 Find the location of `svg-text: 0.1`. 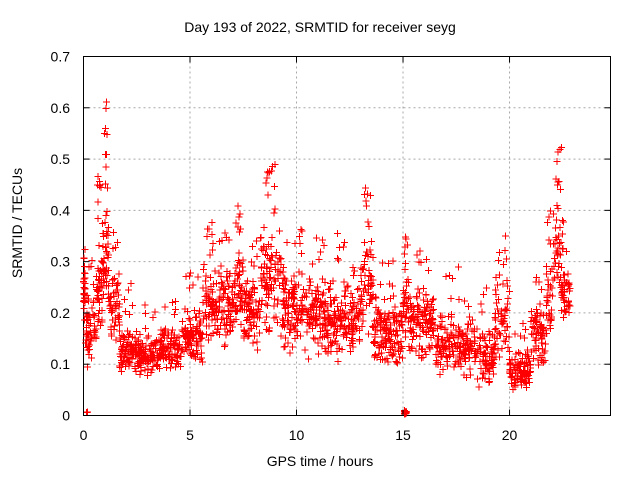

svg-text: 0.1 is located at coordinates (61, 364).